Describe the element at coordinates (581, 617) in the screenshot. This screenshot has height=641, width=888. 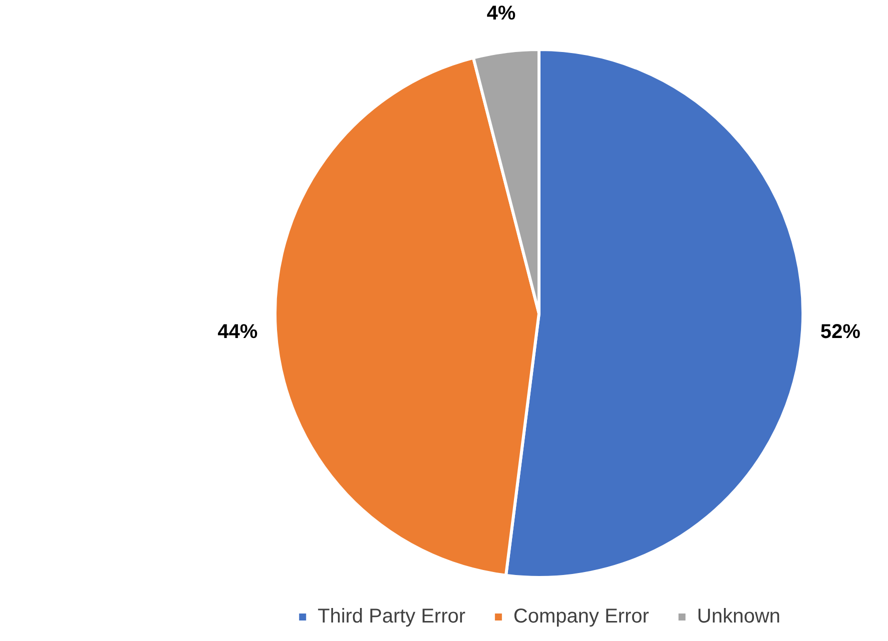
I see `legend-label: Company Error` at that location.